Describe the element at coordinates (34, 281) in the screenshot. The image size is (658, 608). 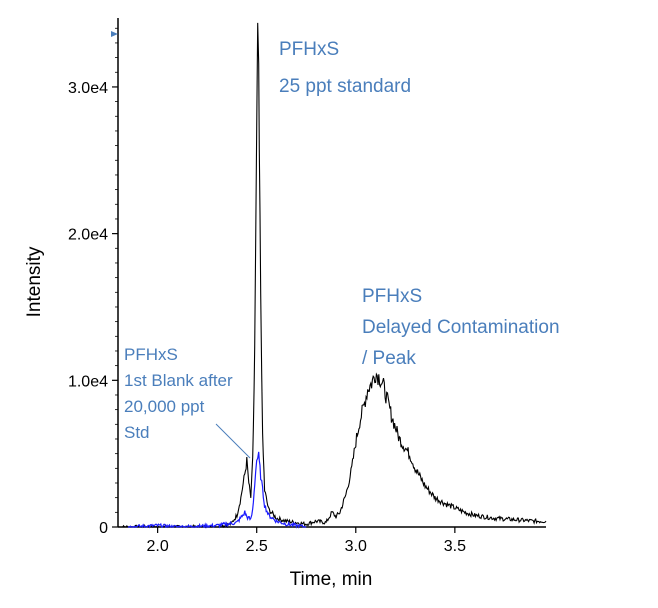
I see `y-axis-label: Intensity` at that location.